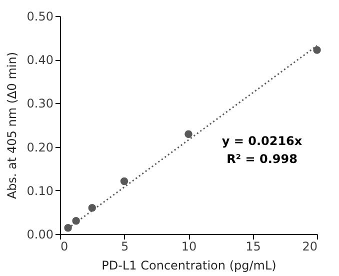 The height and width of the screenshot is (276, 339). I want to click on x-tick-label: 20, so click(310, 247).